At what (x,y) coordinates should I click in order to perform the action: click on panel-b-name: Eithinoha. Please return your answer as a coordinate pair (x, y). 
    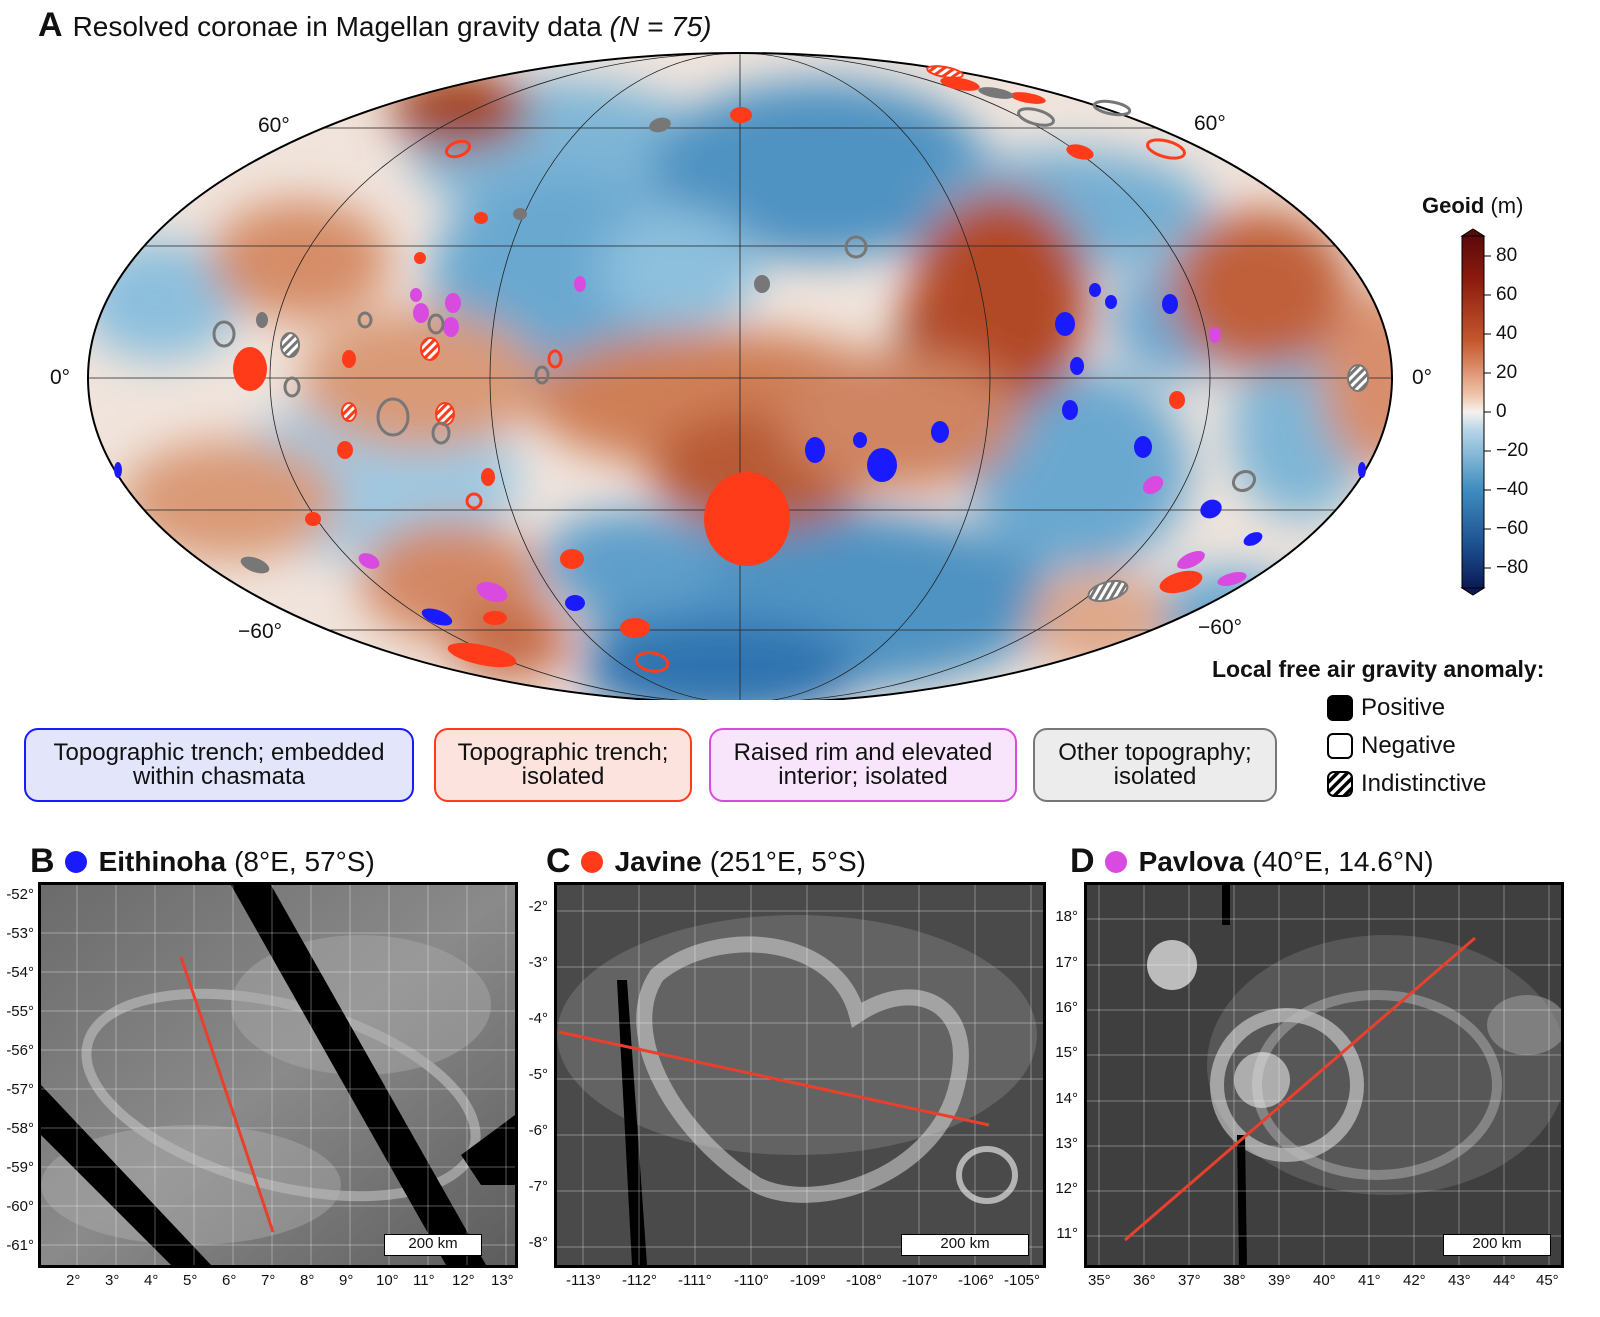
    Looking at the image, I should click on (162, 861).